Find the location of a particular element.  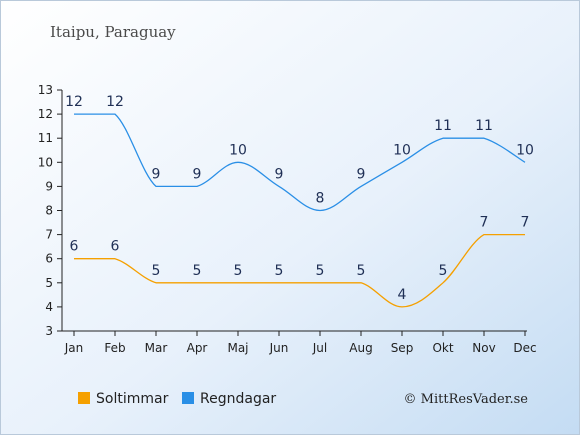

y-tick-label: 6 is located at coordinates (49, 259).